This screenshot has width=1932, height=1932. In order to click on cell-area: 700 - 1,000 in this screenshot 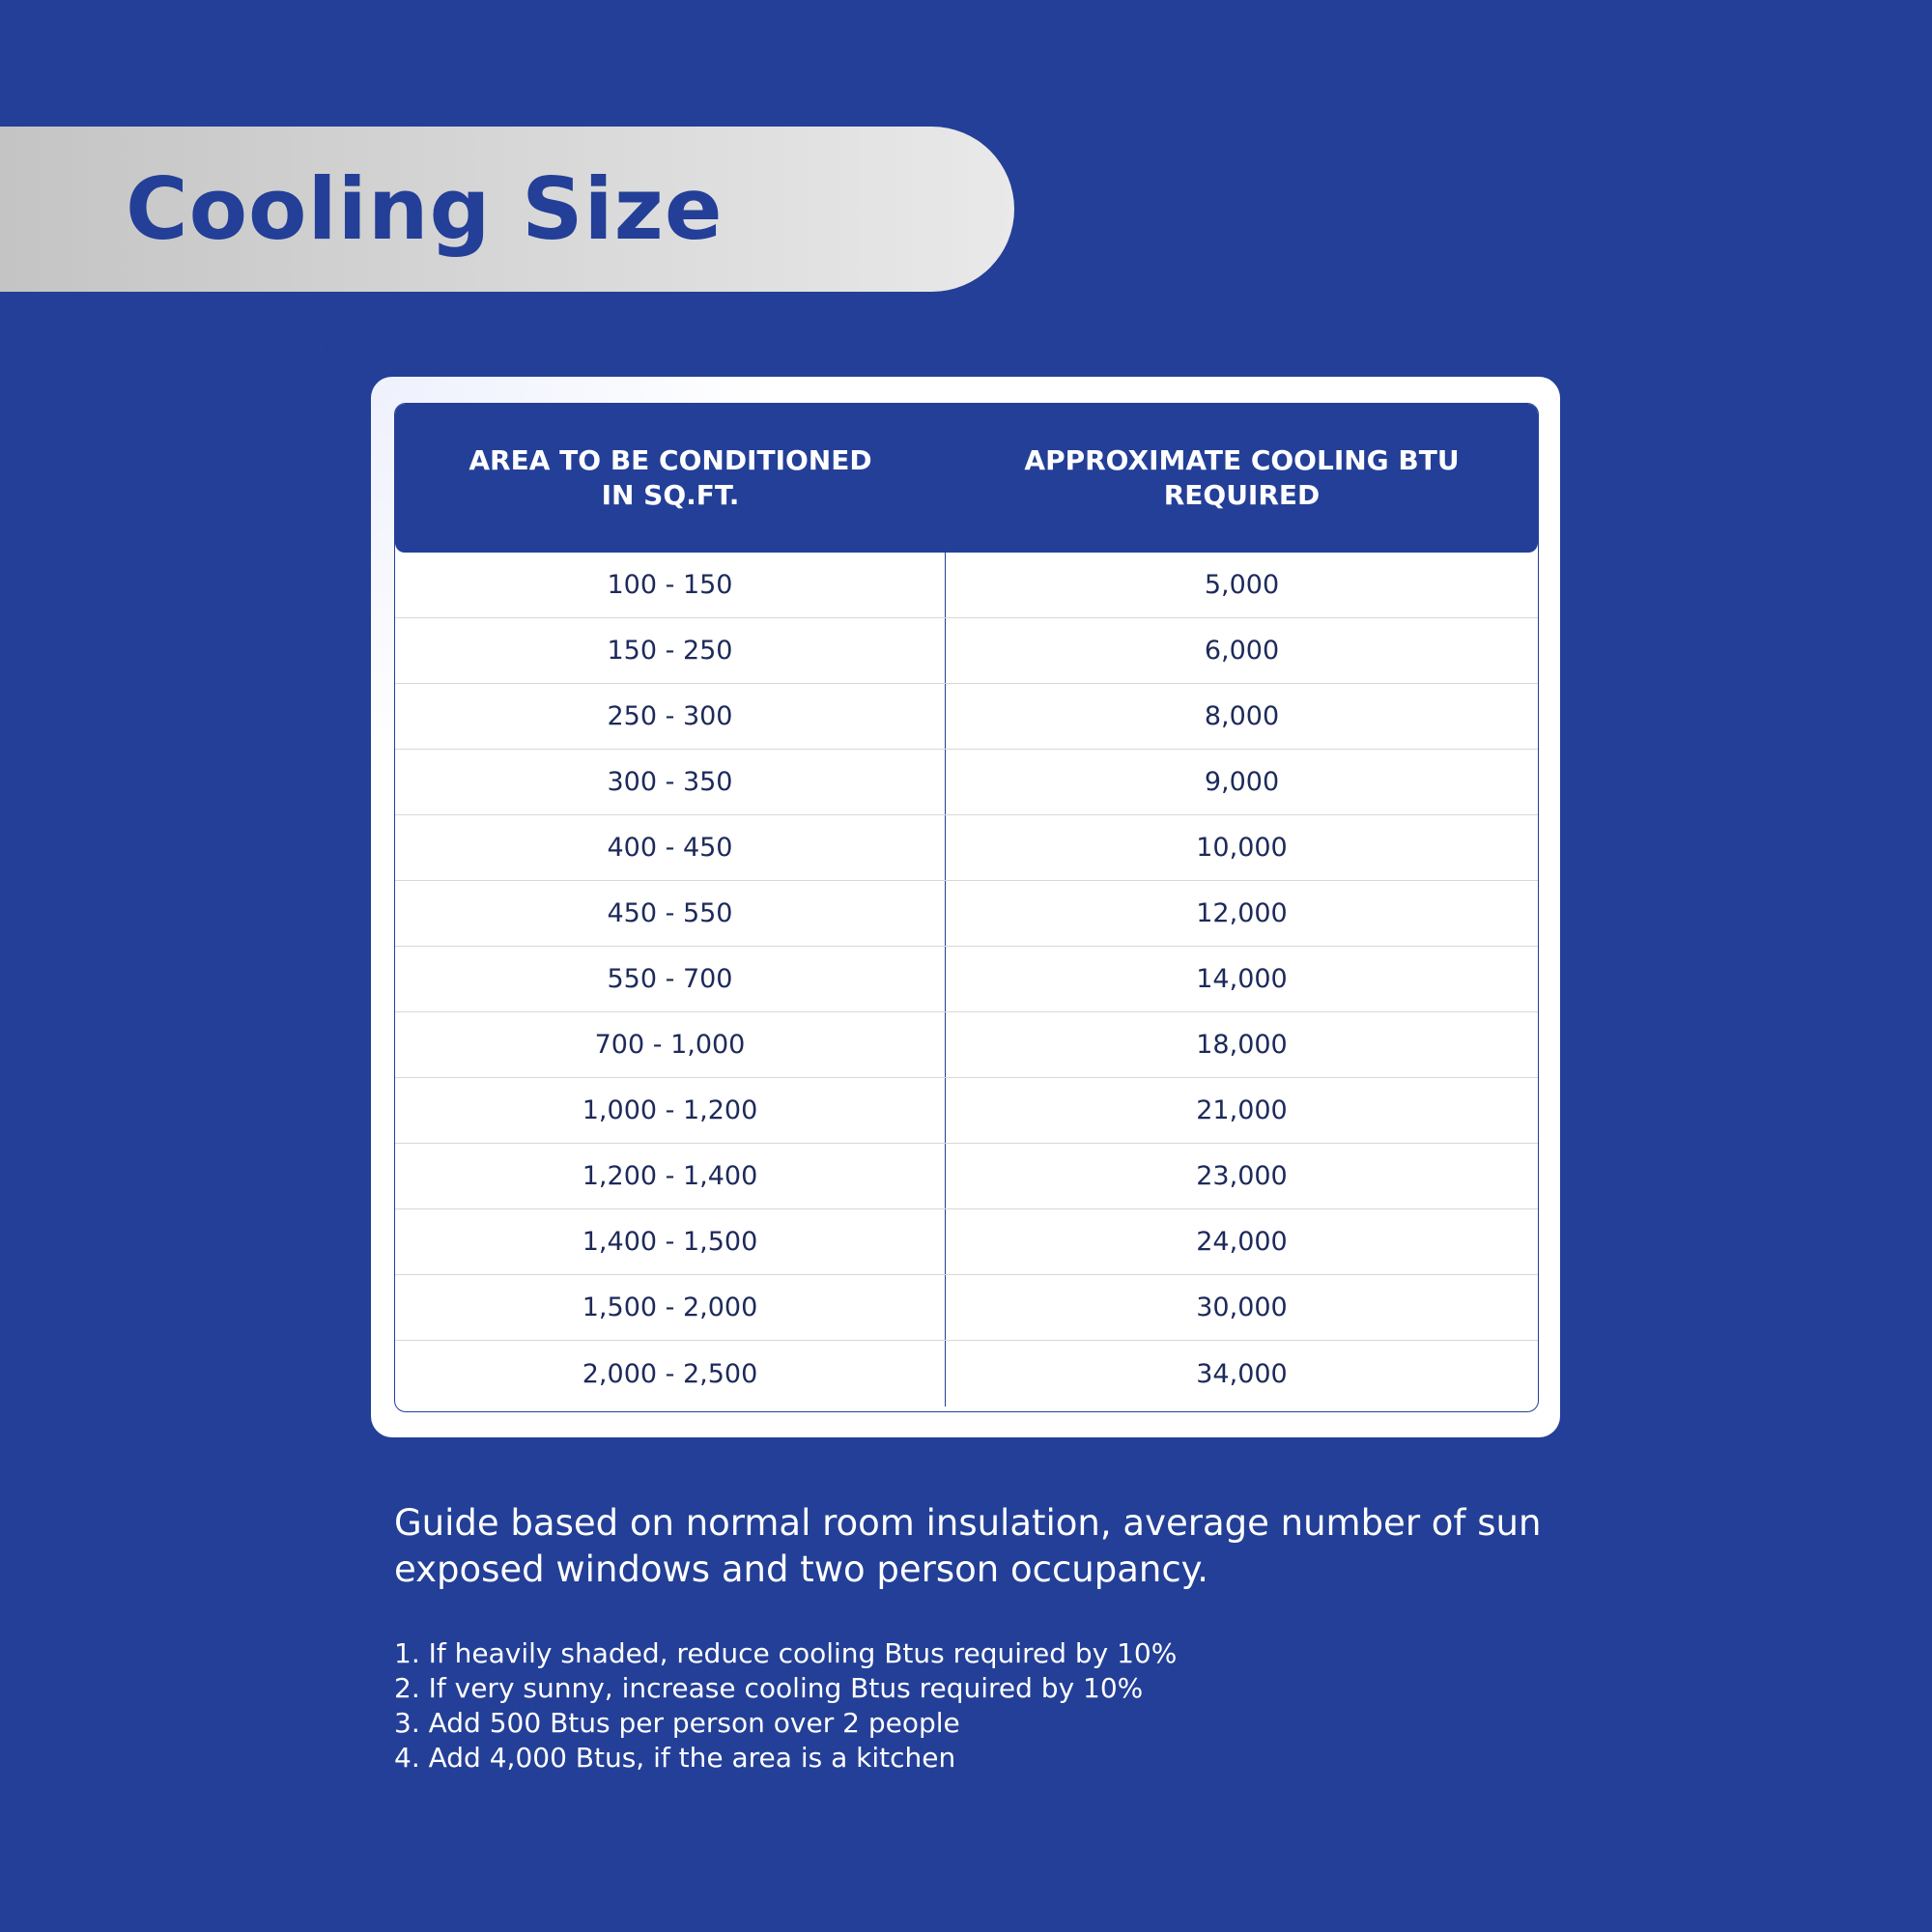, I will do `click(670, 1044)`.